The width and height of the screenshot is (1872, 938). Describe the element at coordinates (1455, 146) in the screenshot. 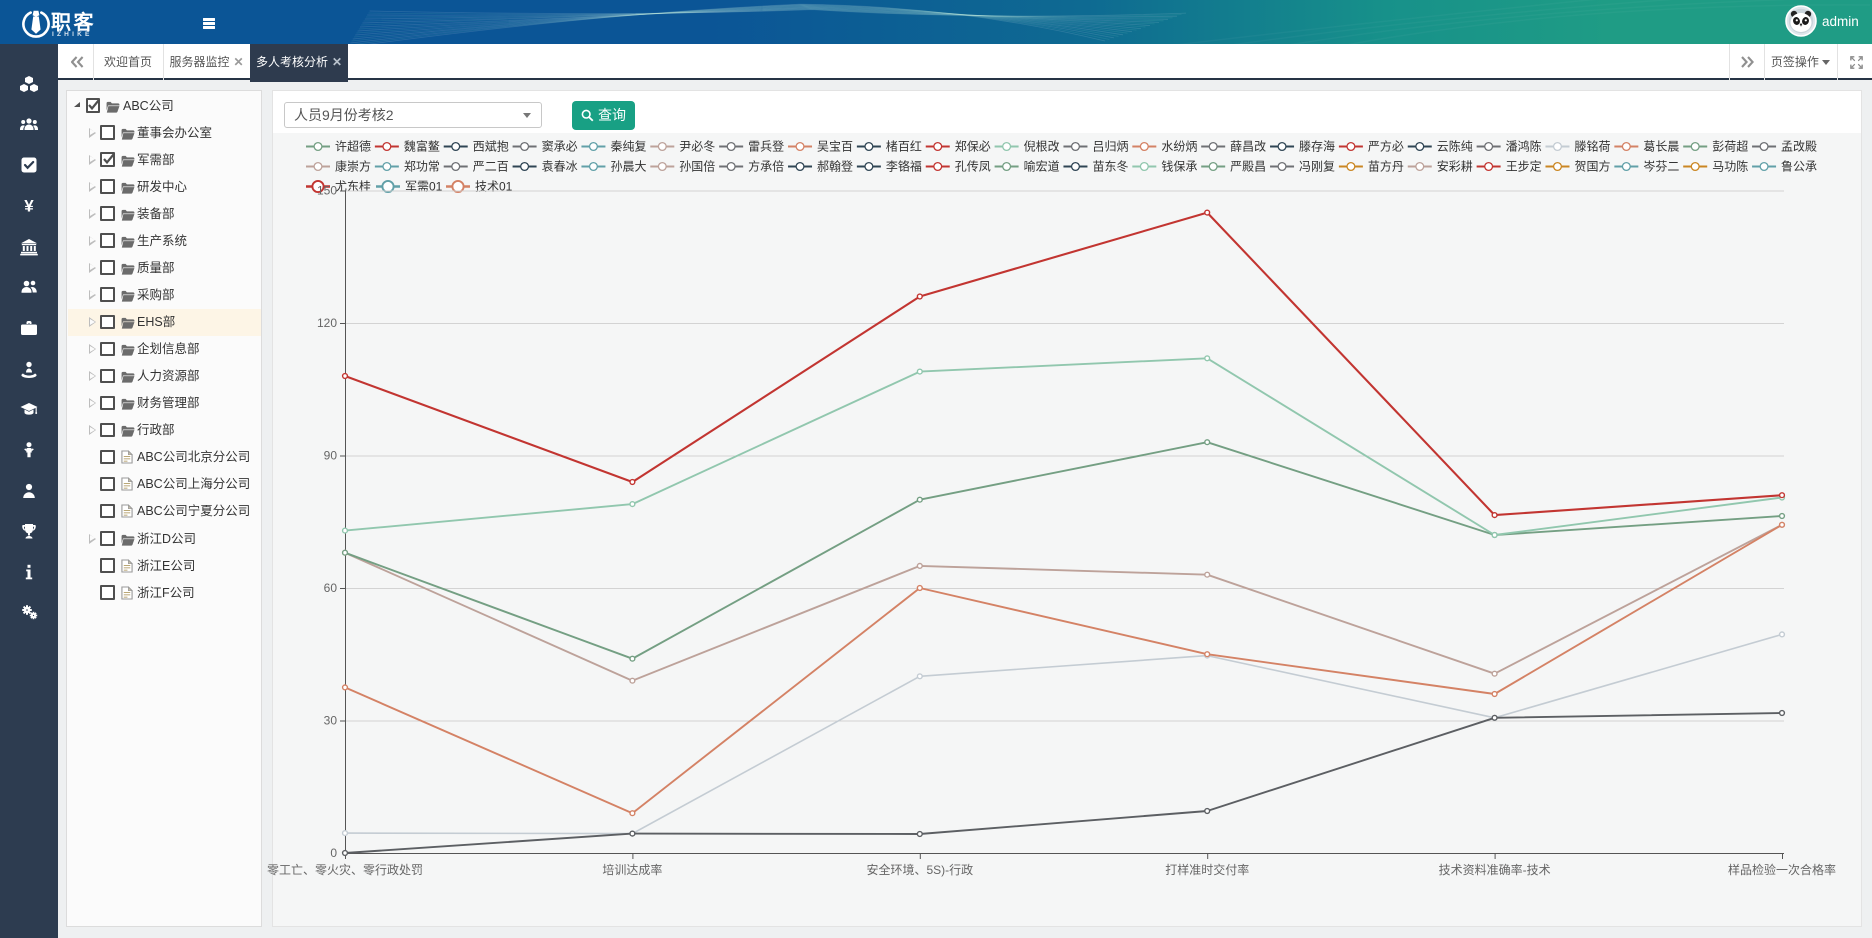

I see `svg-text: 云陈纯` at that location.